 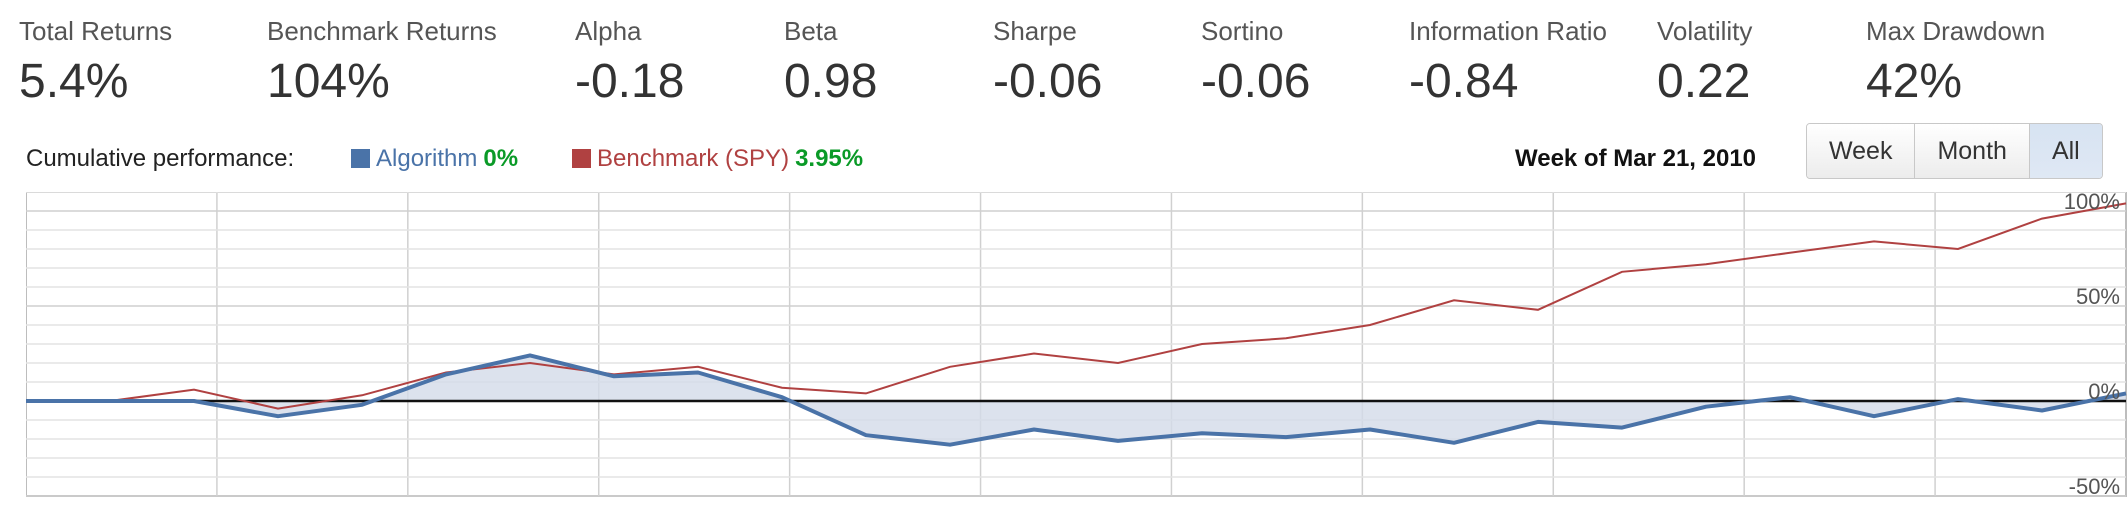 I want to click on stat-label: Benchmark Returns, so click(x=382, y=31).